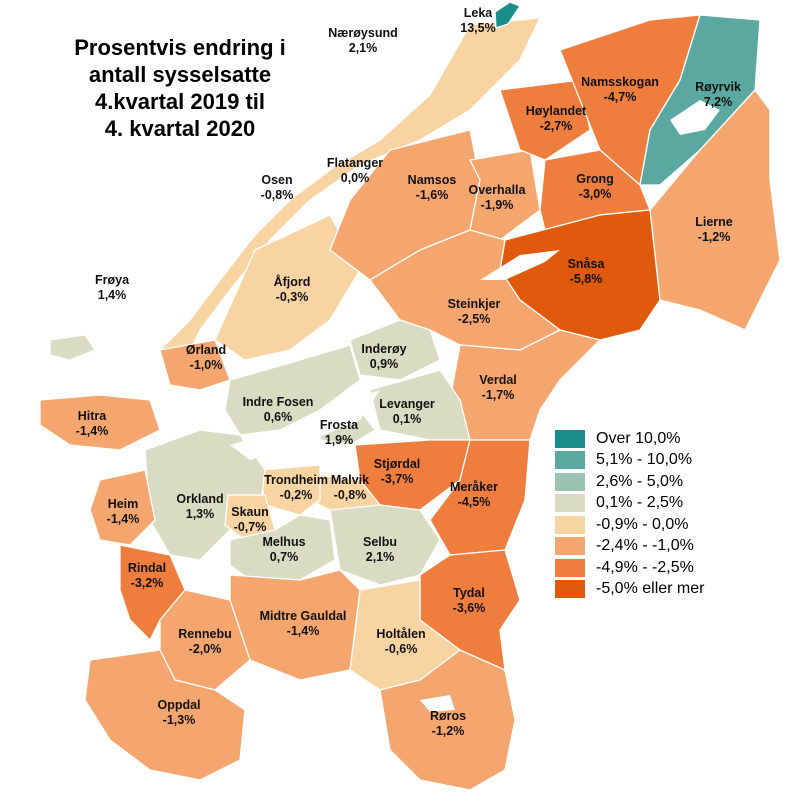 This screenshot has width=800, height=801. What do you see at coordinates (718, 94) in the screenshot?
I see `label-royrvik: Røyrvik 7,2%` at bounding box center [718, 94].